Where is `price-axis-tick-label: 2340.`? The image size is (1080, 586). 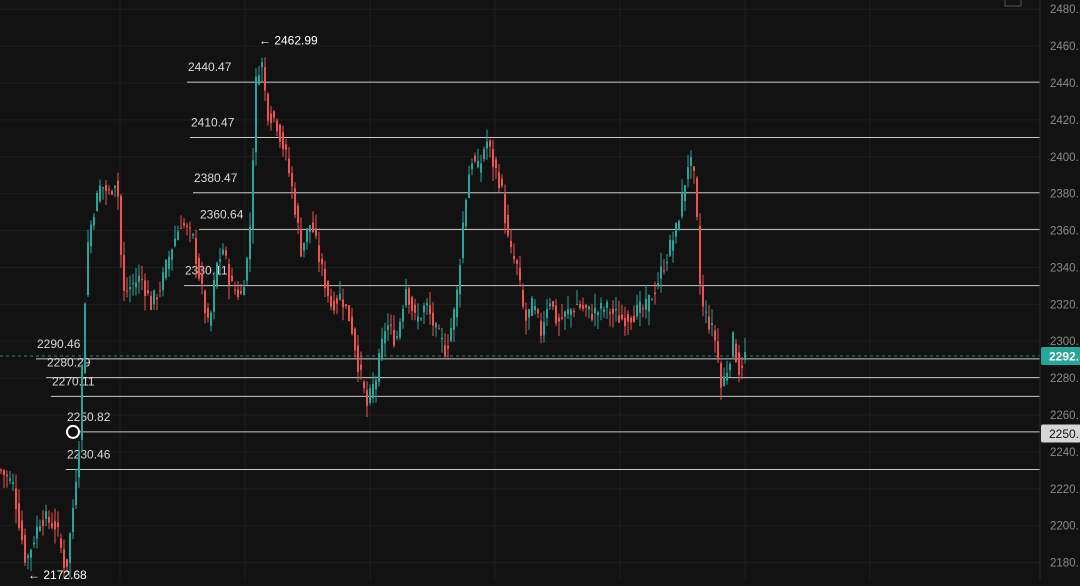
price-axis-tick-label: 2340. is located at coordinates (1064, 268).